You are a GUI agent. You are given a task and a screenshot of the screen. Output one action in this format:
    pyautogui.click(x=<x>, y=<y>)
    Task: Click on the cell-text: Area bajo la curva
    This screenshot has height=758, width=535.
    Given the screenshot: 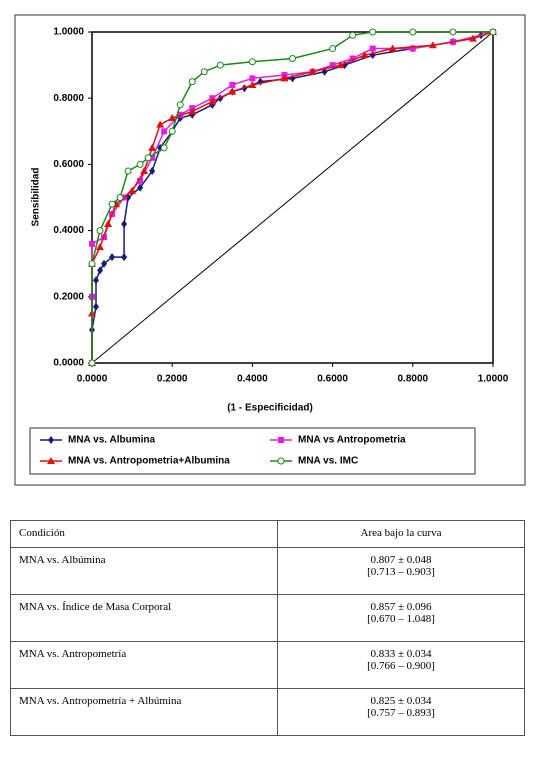 What is the action you would take?
    pyautogui.click(x=401, y=533)
    